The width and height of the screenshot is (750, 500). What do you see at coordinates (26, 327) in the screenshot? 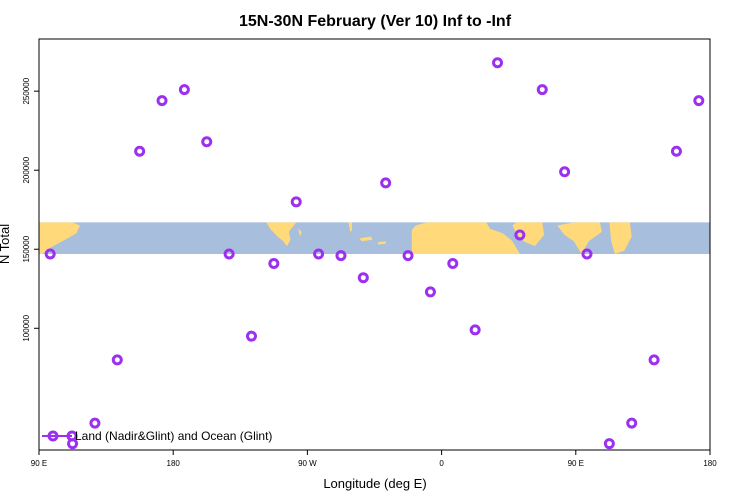
I see `y-tick-label: 100000` at bounding box center [26, 327].